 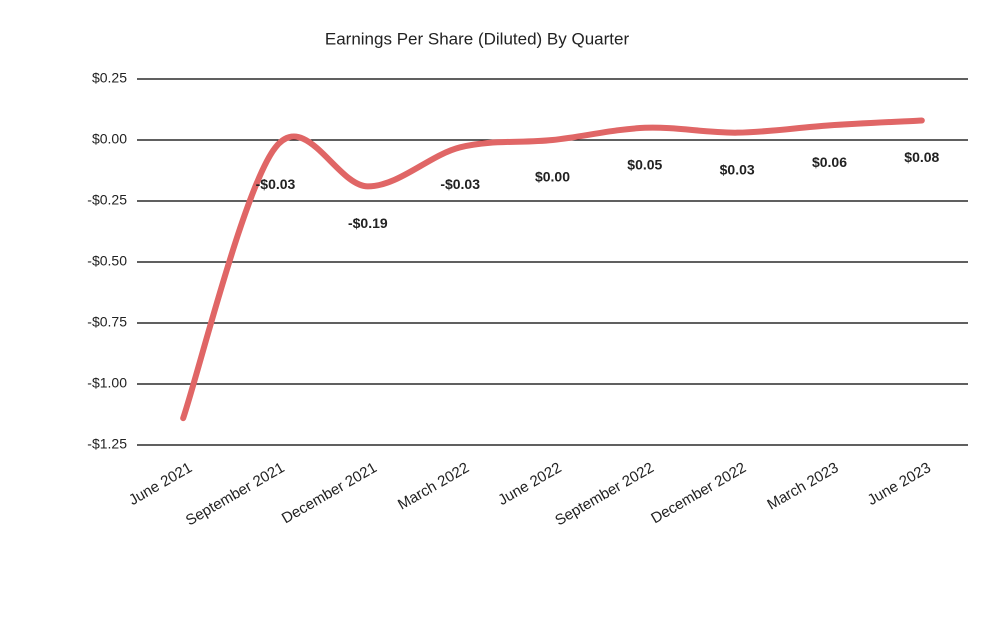 What do you see at coordinates (368, 223) in the screenshot?
I see `data-label: -$0.19` at bounding box center [368, 223].